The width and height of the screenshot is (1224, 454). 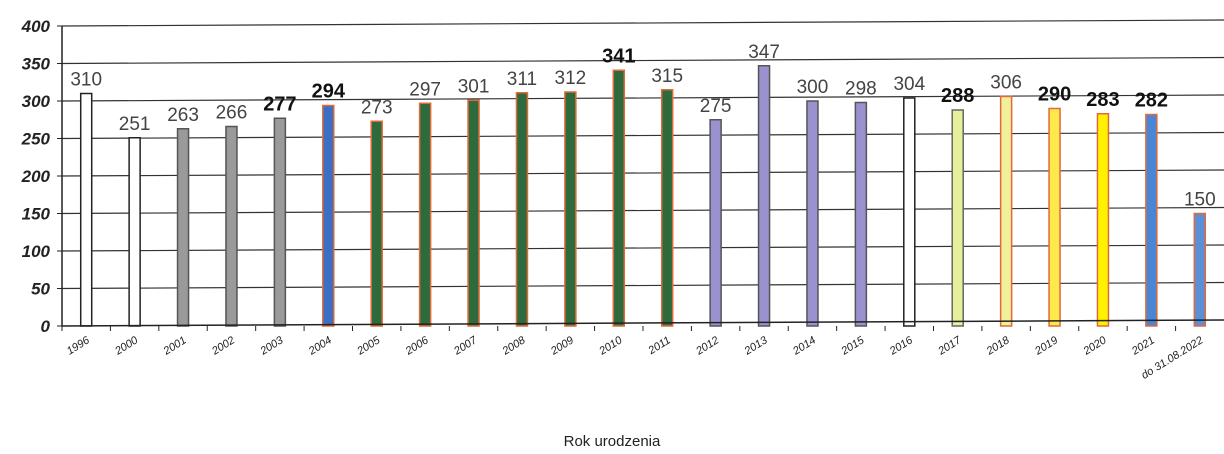 What do you see at coordinates (756, 346) in the screenshot?
I see `x-tick-label: 2013` at bounding box center [756, 346].